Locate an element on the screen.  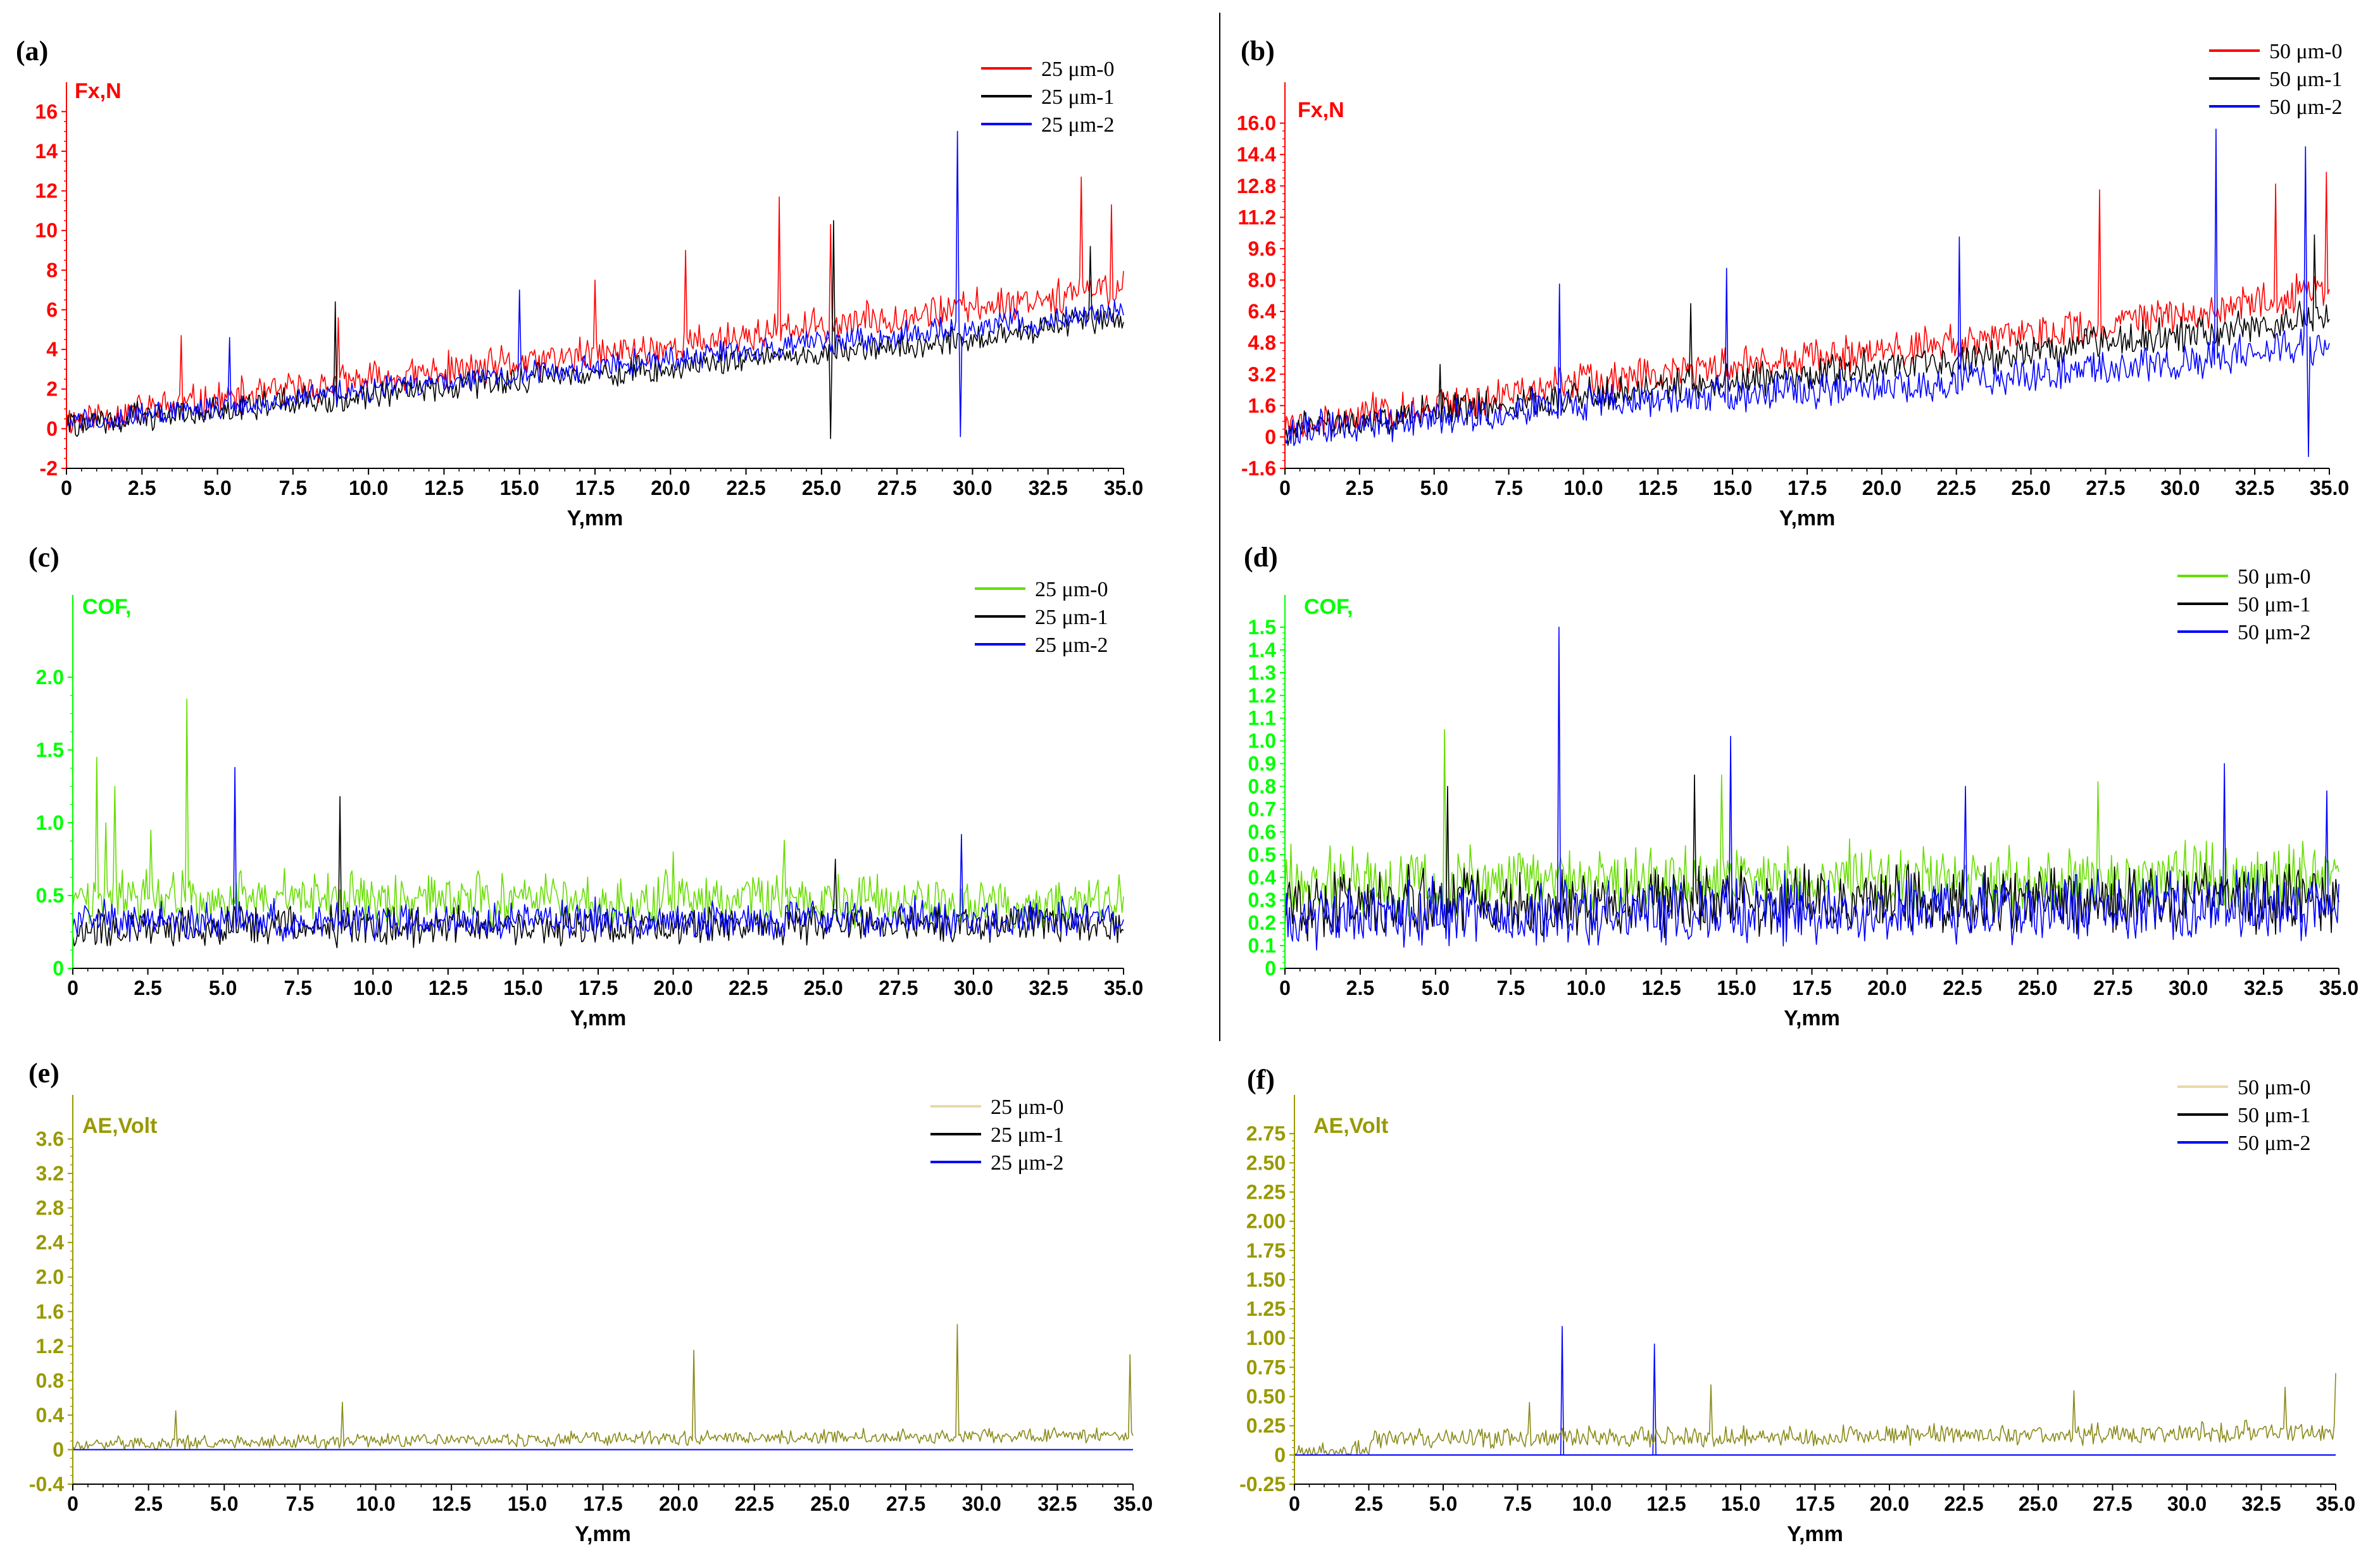
y-tick-label: 1.4 is located at coordinates (1262, 650).